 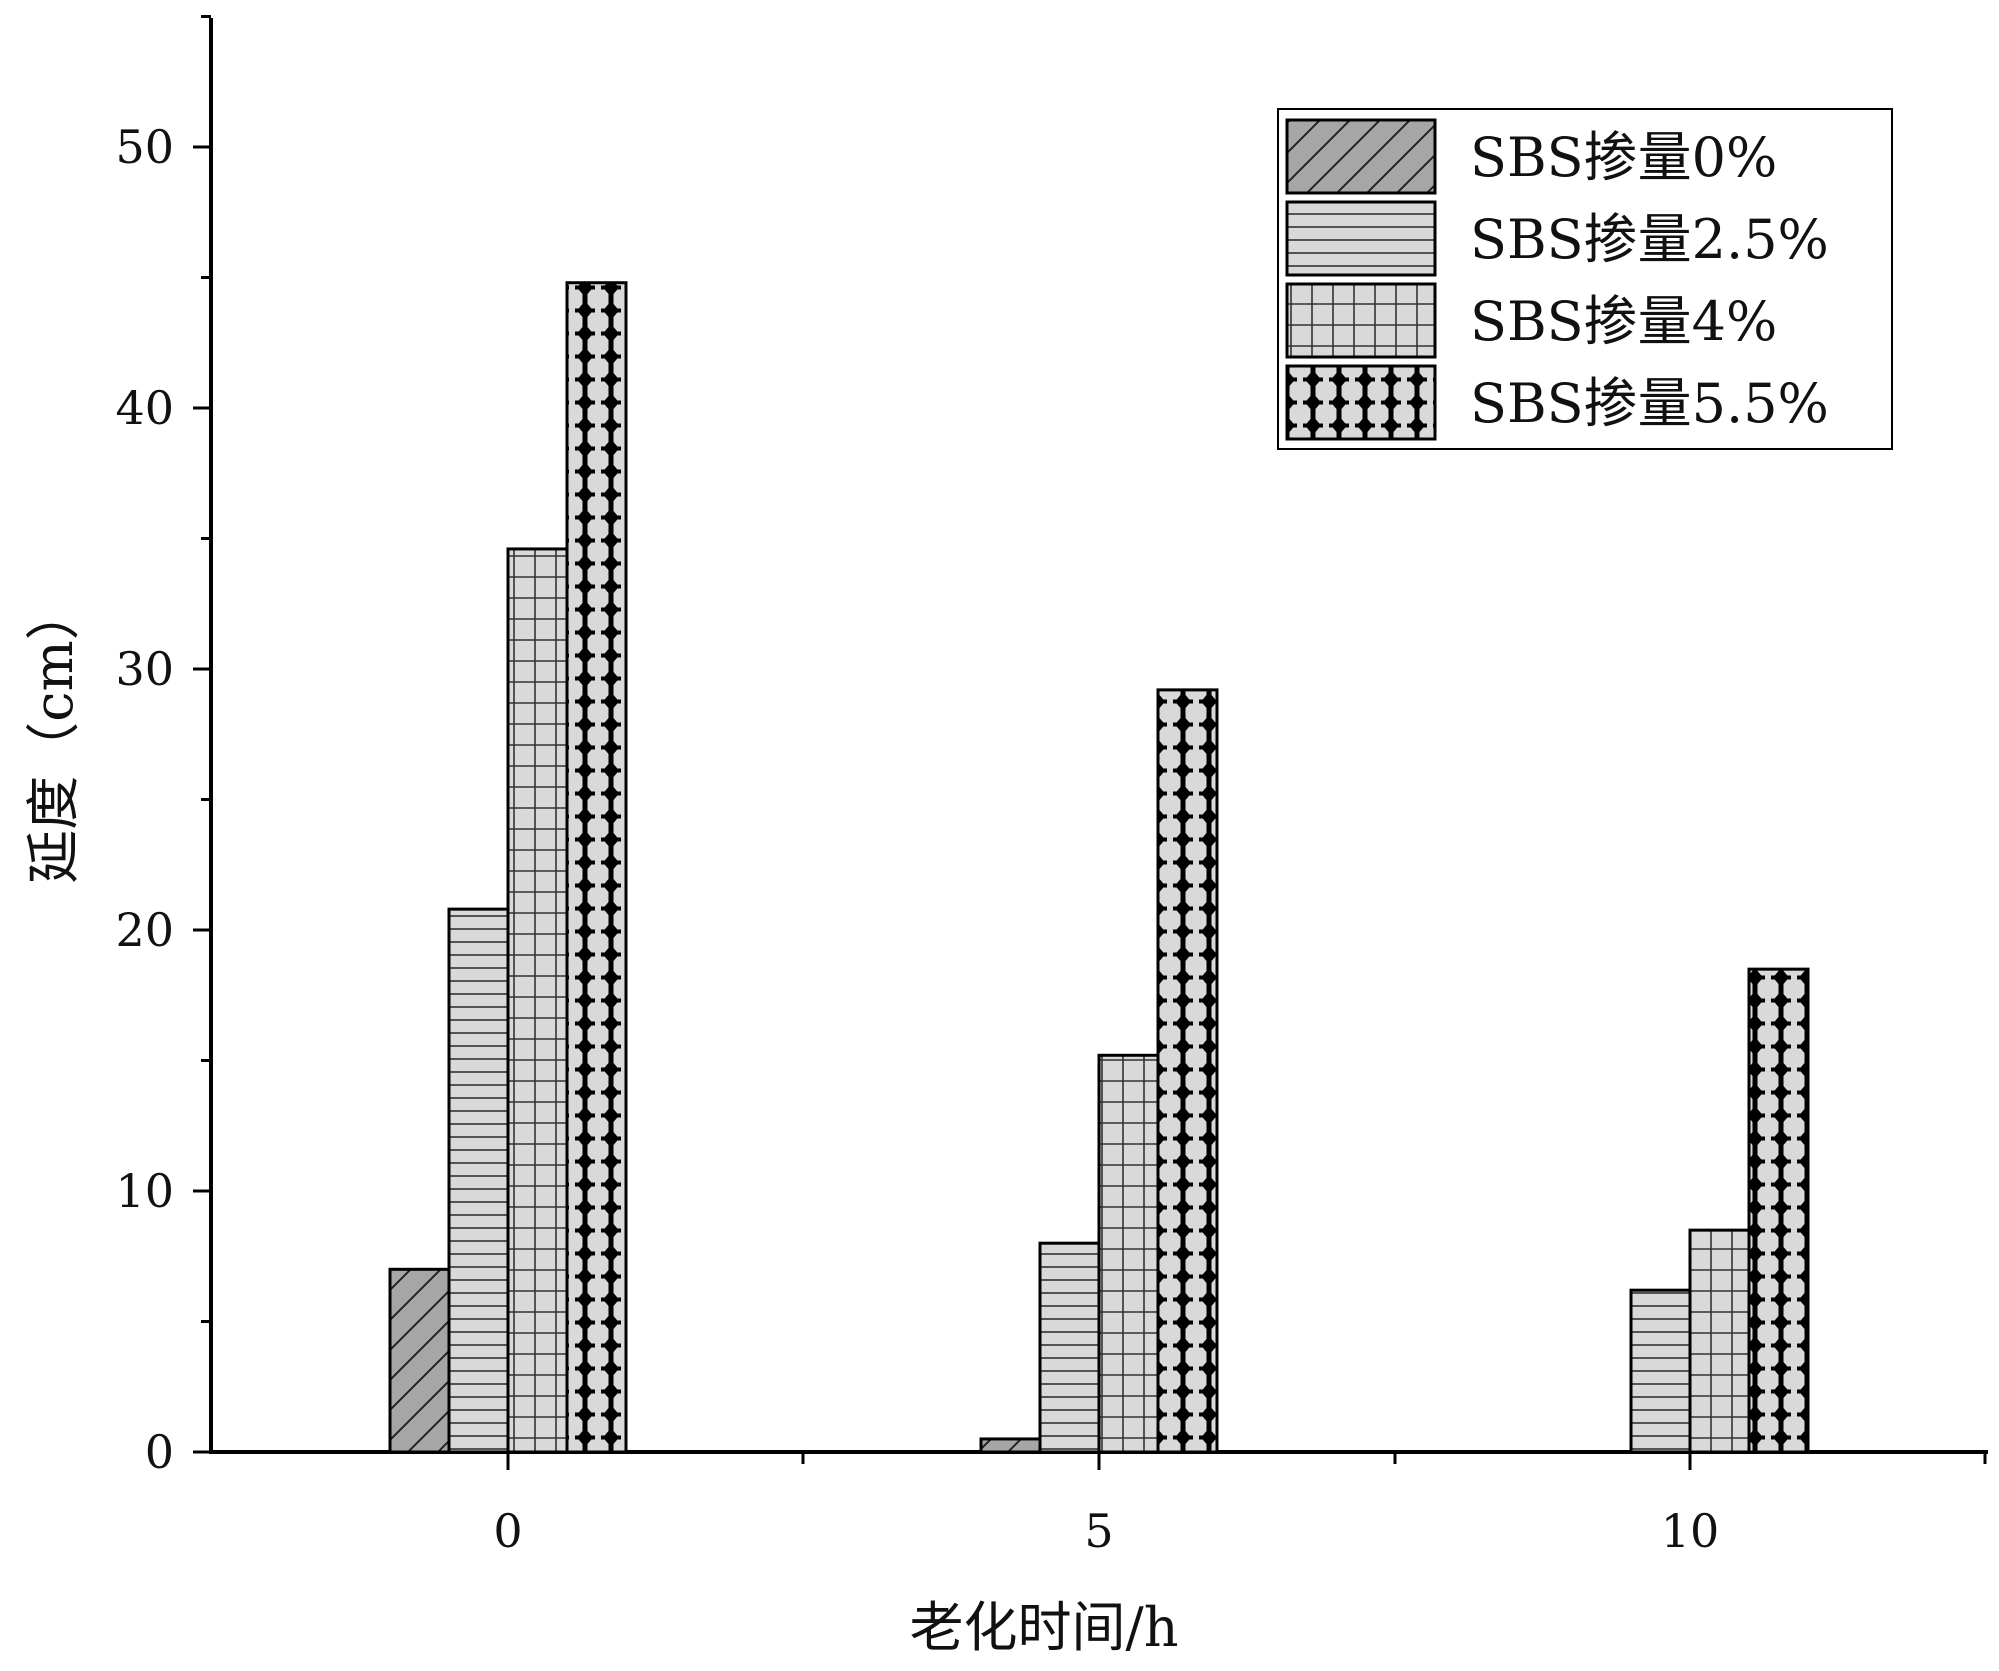 I want to click on y-axis-ticks: 0 10 20 30 40 50, so click(x=163, y=747).